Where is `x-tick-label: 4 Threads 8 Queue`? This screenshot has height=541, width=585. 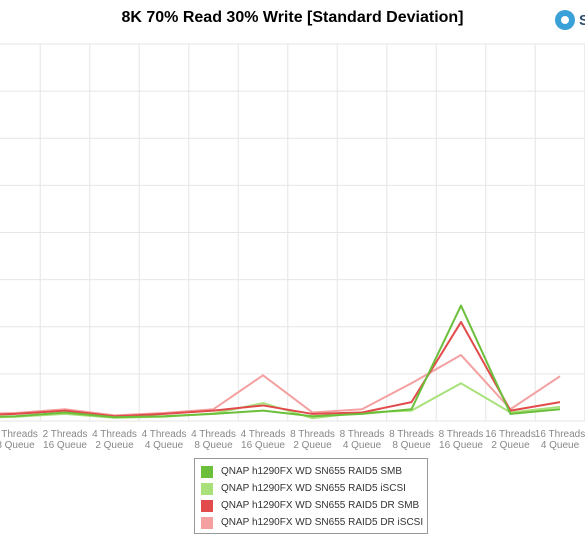
x-tick-label: 4 Threads 8 Queue is located at coordinates (213, 440).